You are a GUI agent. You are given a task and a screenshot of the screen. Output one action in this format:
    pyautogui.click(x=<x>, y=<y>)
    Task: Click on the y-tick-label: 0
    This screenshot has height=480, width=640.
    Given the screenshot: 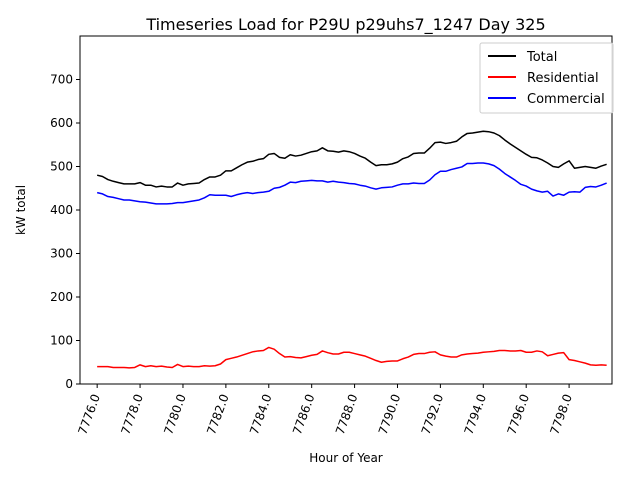 What is the action you would take?
    pyautogui.click(x=69, y=384)
    